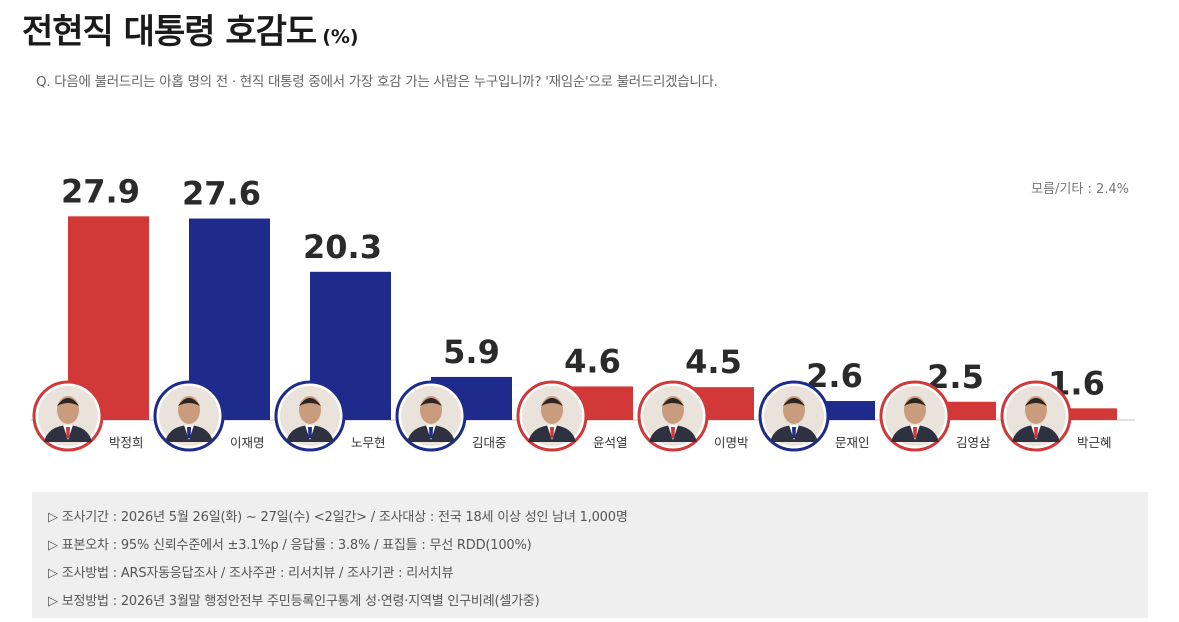 The height and width of the screenshot is (622, 1179). Describe the element at coordinates (489, 442) in the screenshot. I see `category-label: 김대중` at that location.